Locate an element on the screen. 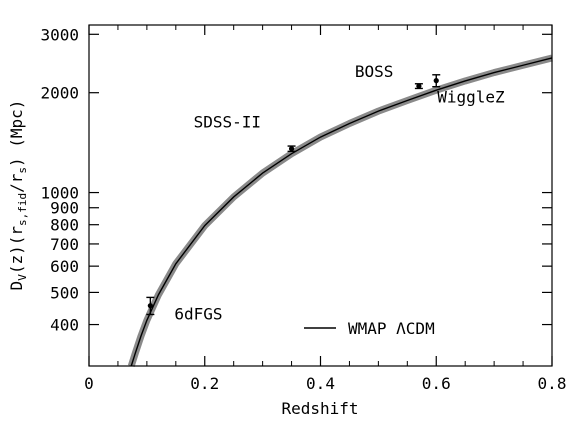 The image size is (574, 426). x-axis-label: Redshift is located at coordinates (319, 408).